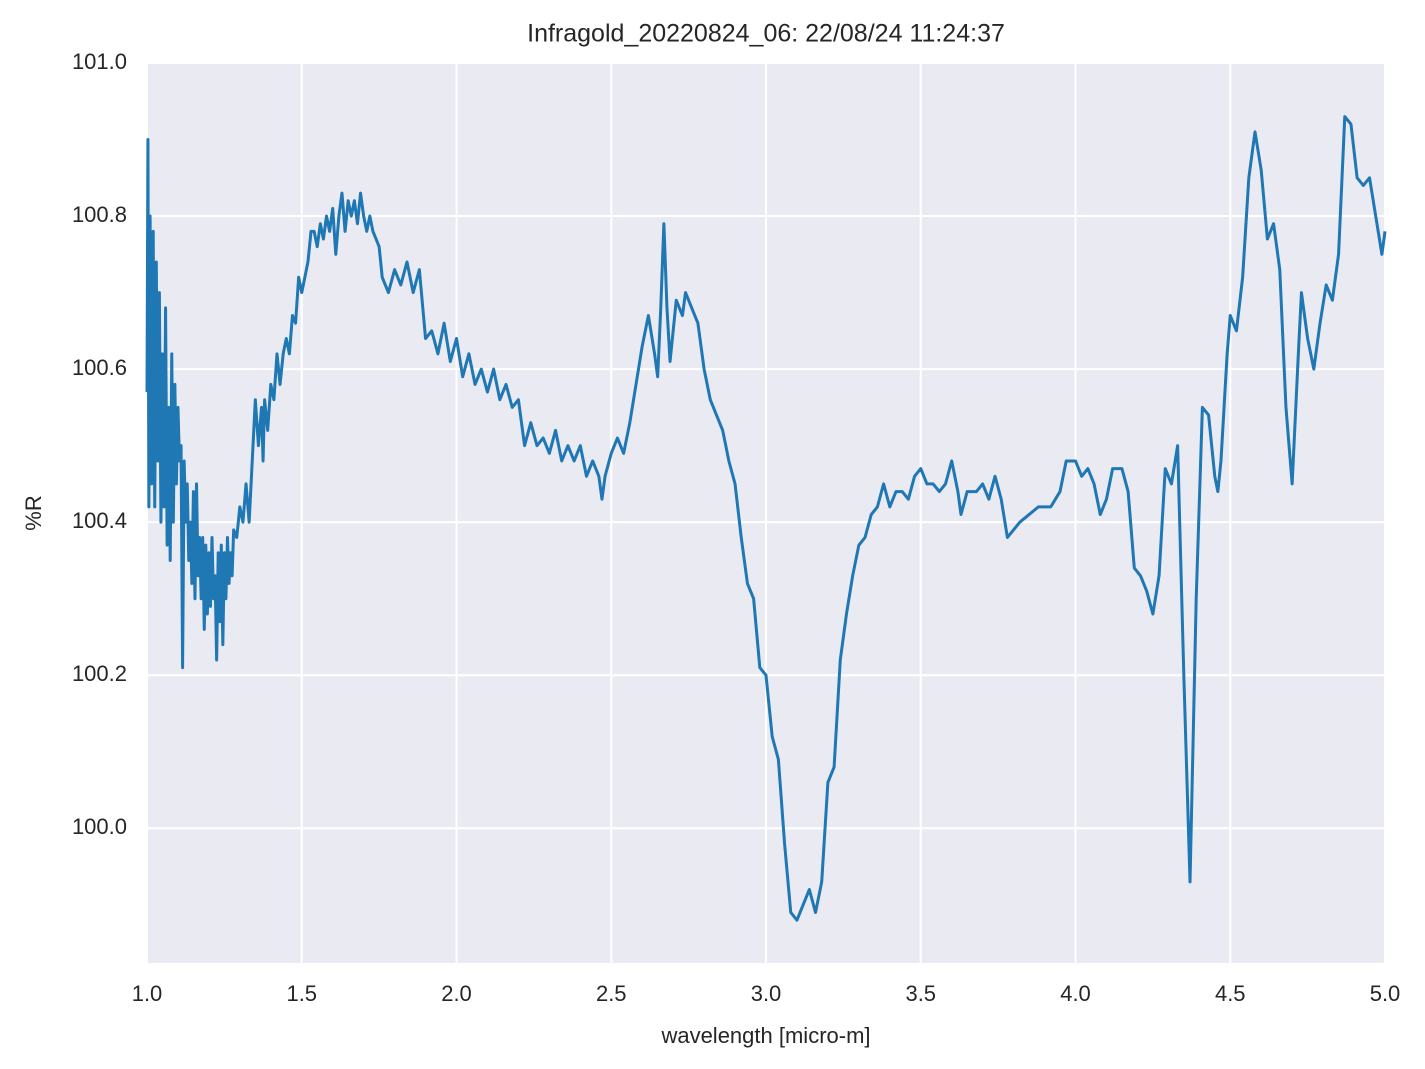  What do you see at coordinates (1385, 993) in the screenshot?
I see `x-tick-label: 5.0` at bounding box center [1385, 993].